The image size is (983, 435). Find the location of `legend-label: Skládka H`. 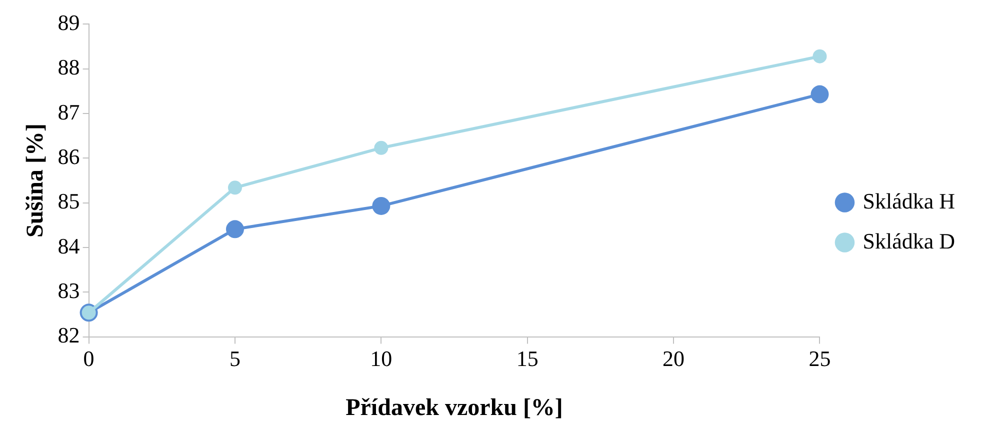

legend-label: Skládka H is located at coordinates (909, 201).